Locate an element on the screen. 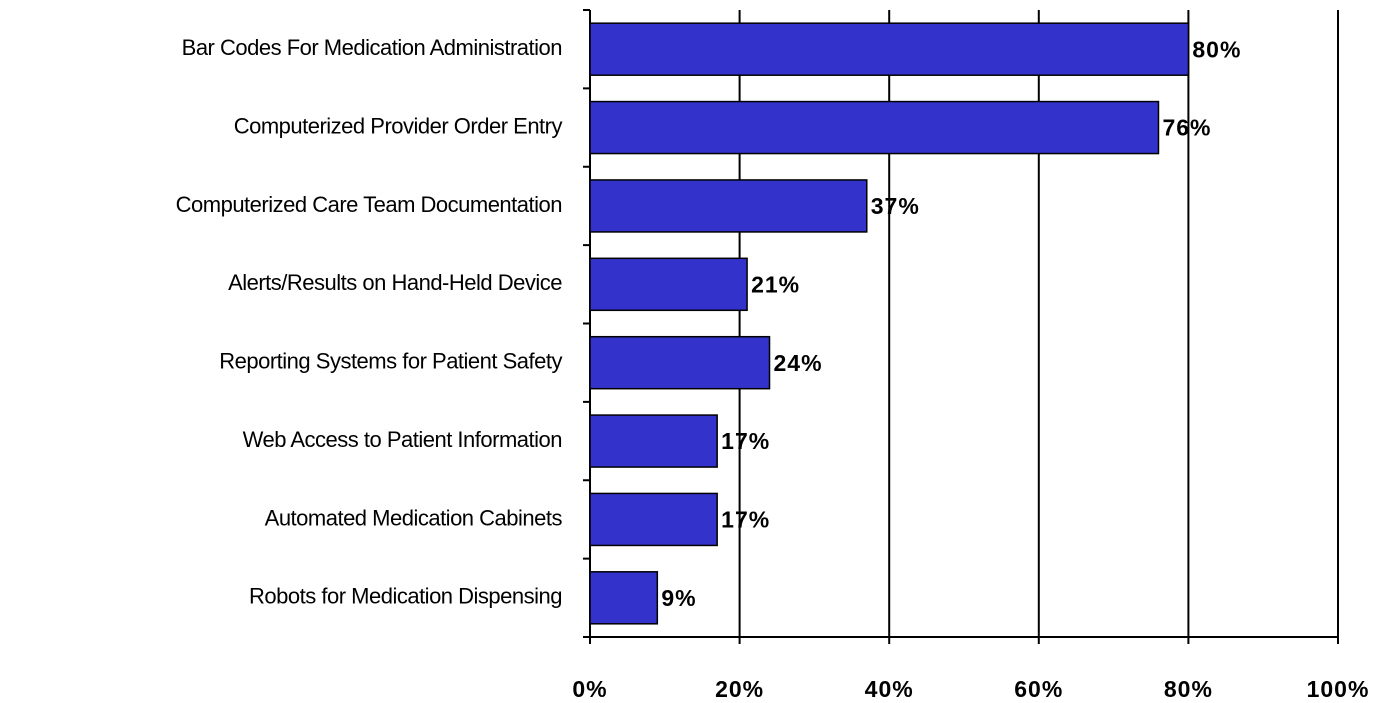 The height and width of the screenshot is (703, 1381). value-label: 76% is located at coordinates (1186, 128).